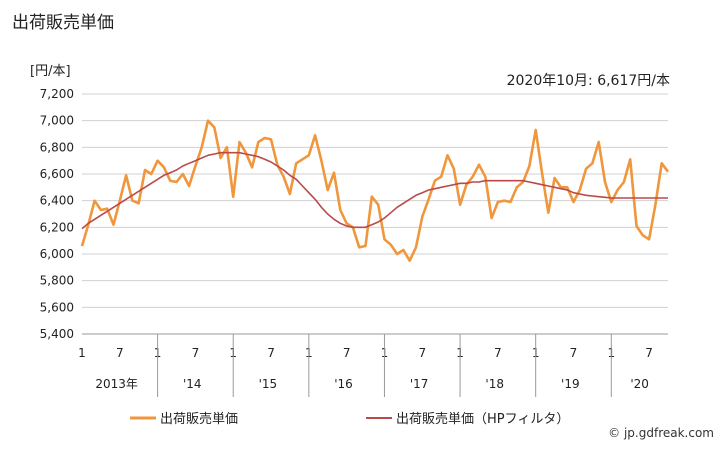 The height and width of the screenshot is (450, 728). What do you see at coordinates (57, 307) in the screenshot?
I see `y-tick-label: 5,600` at bounding box center [57, 307].